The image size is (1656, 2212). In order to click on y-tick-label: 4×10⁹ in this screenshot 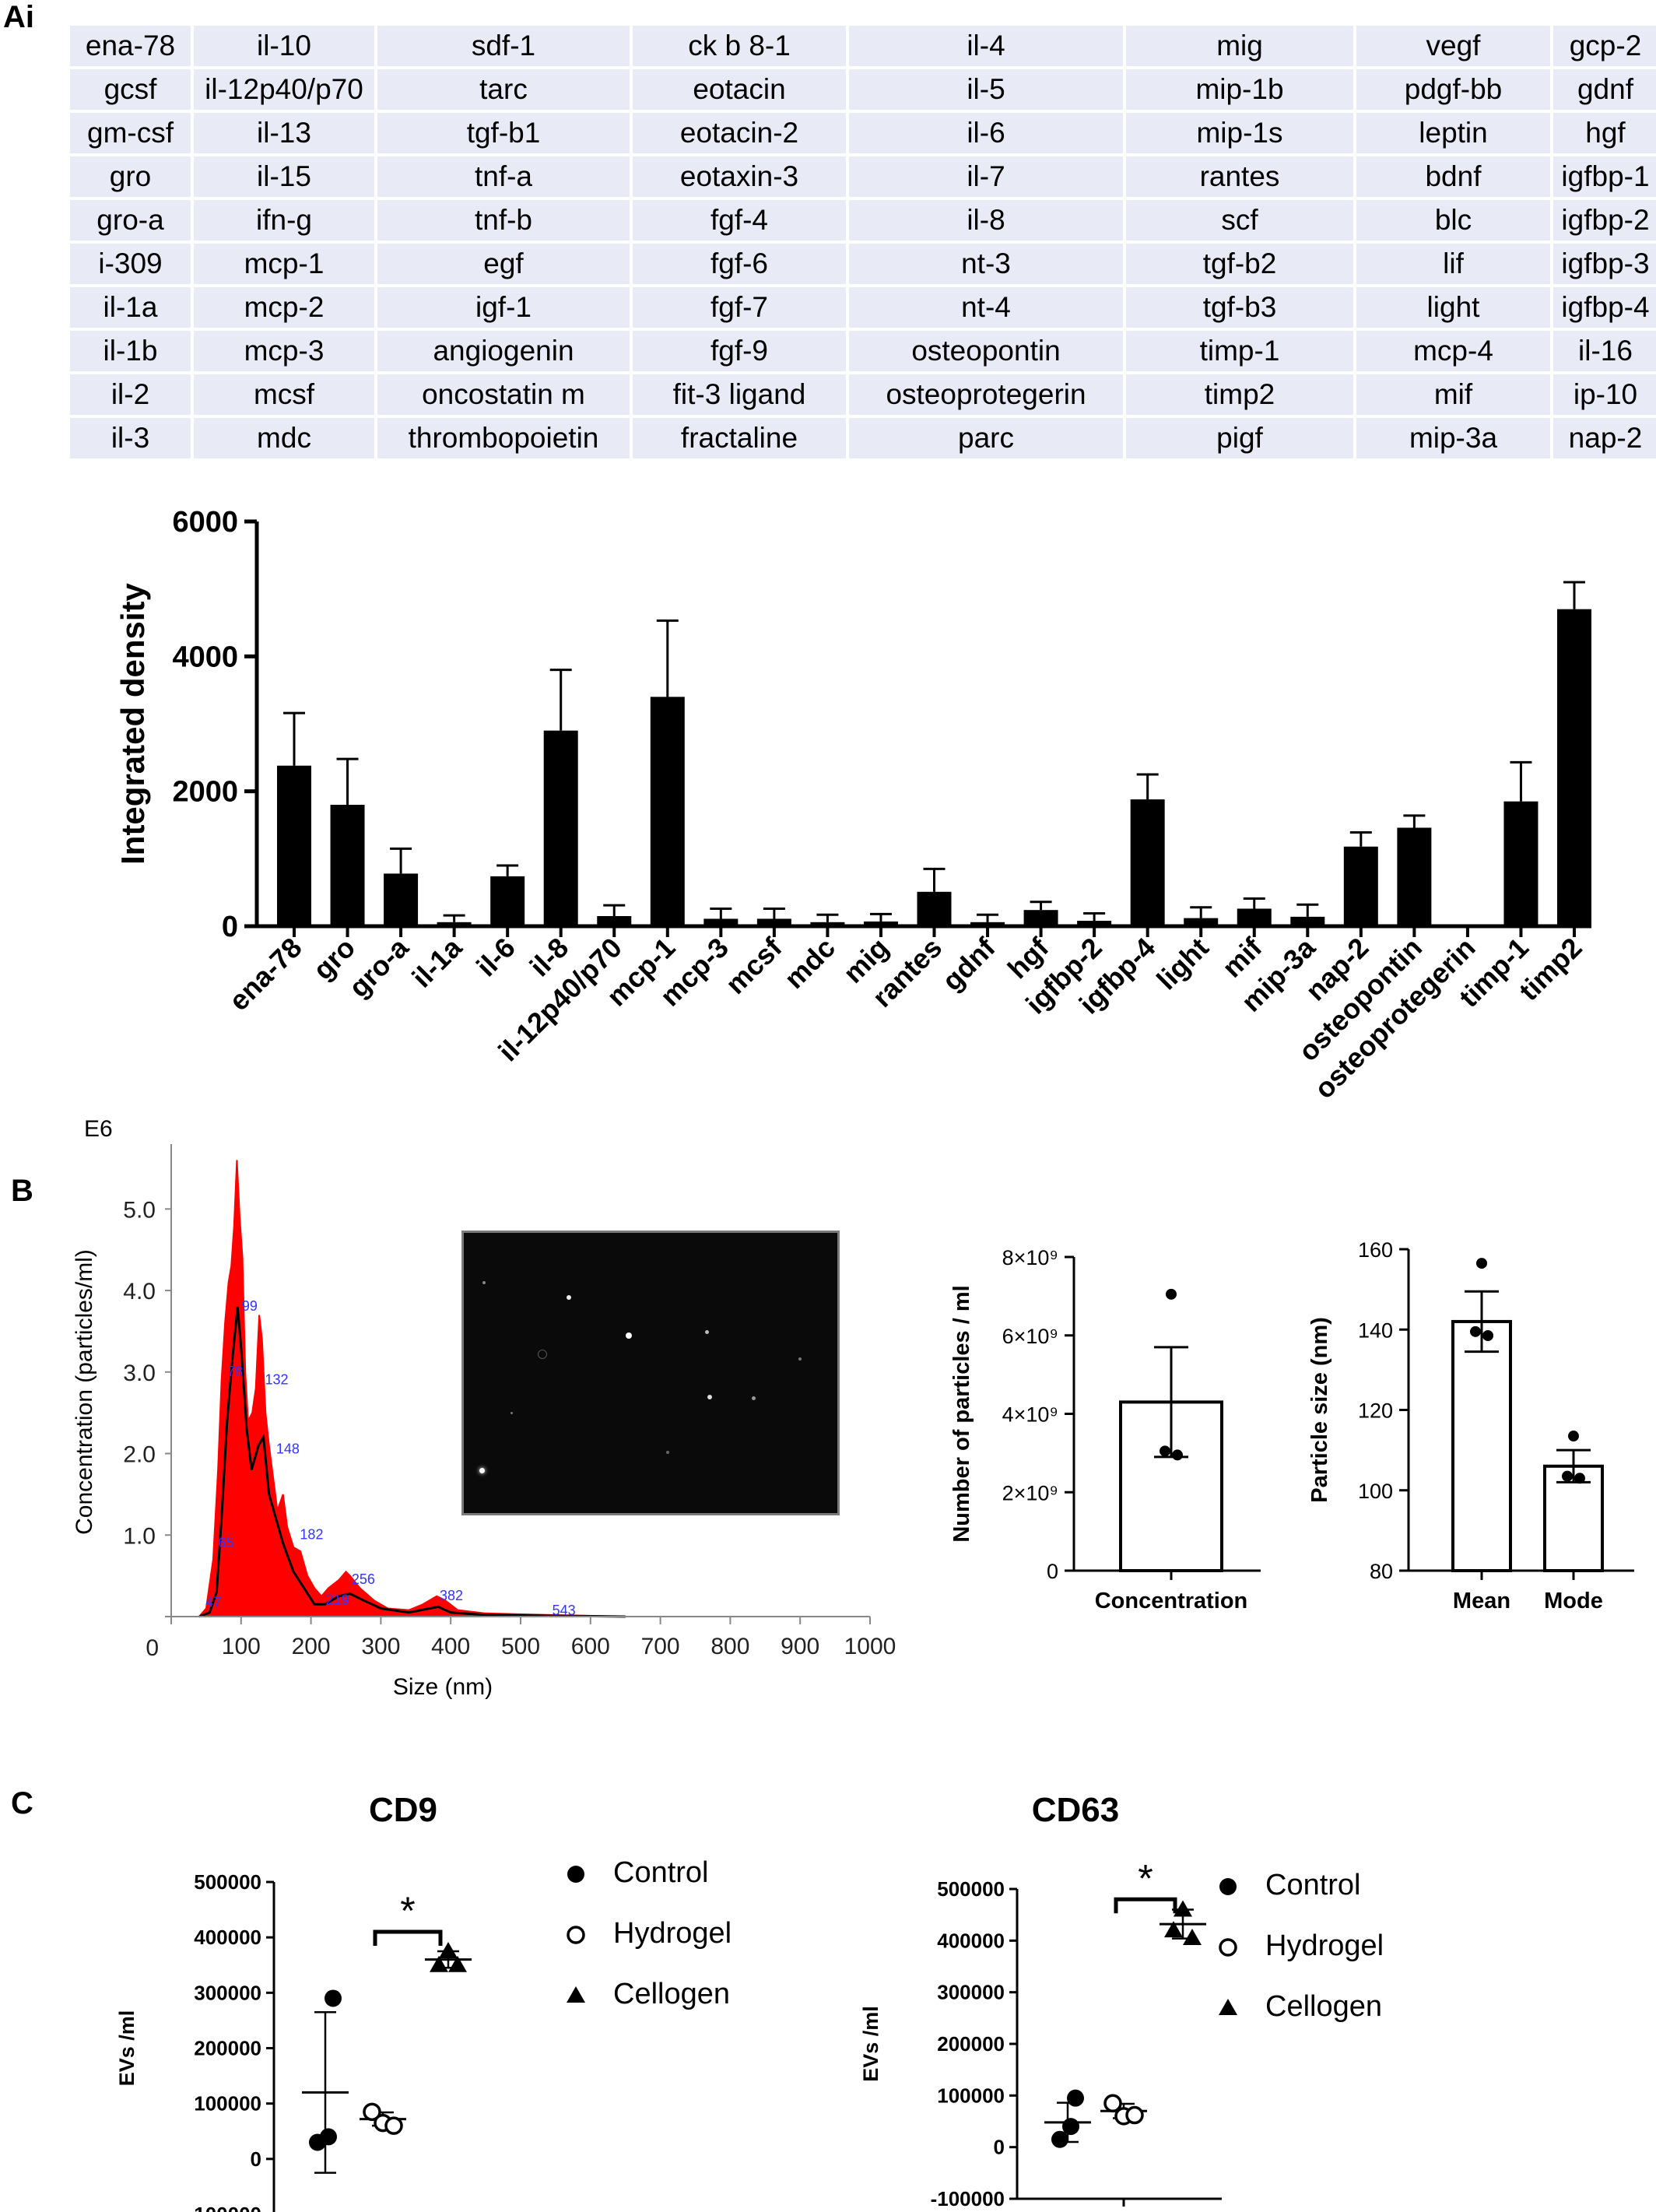, I will do `click(1030, 1415)`.